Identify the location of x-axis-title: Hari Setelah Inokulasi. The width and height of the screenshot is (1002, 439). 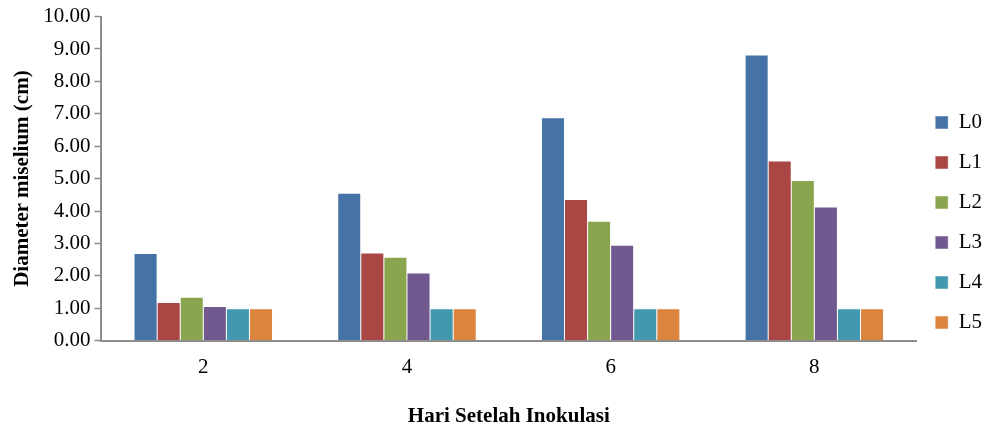
(508, 414).